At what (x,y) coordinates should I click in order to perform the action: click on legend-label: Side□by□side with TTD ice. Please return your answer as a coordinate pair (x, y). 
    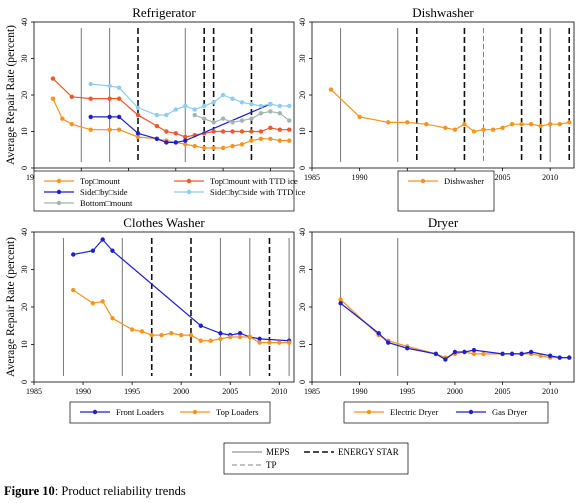
    Looking at the image, I should click on (258, 192).